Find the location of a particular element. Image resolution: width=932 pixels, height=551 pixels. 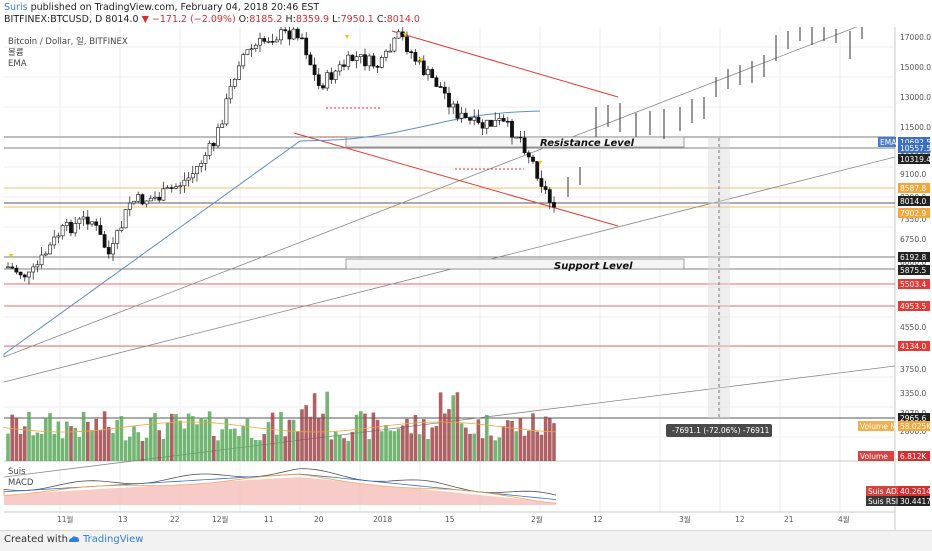

price-tick: 11500.0 is located at coordinates (915, 127).